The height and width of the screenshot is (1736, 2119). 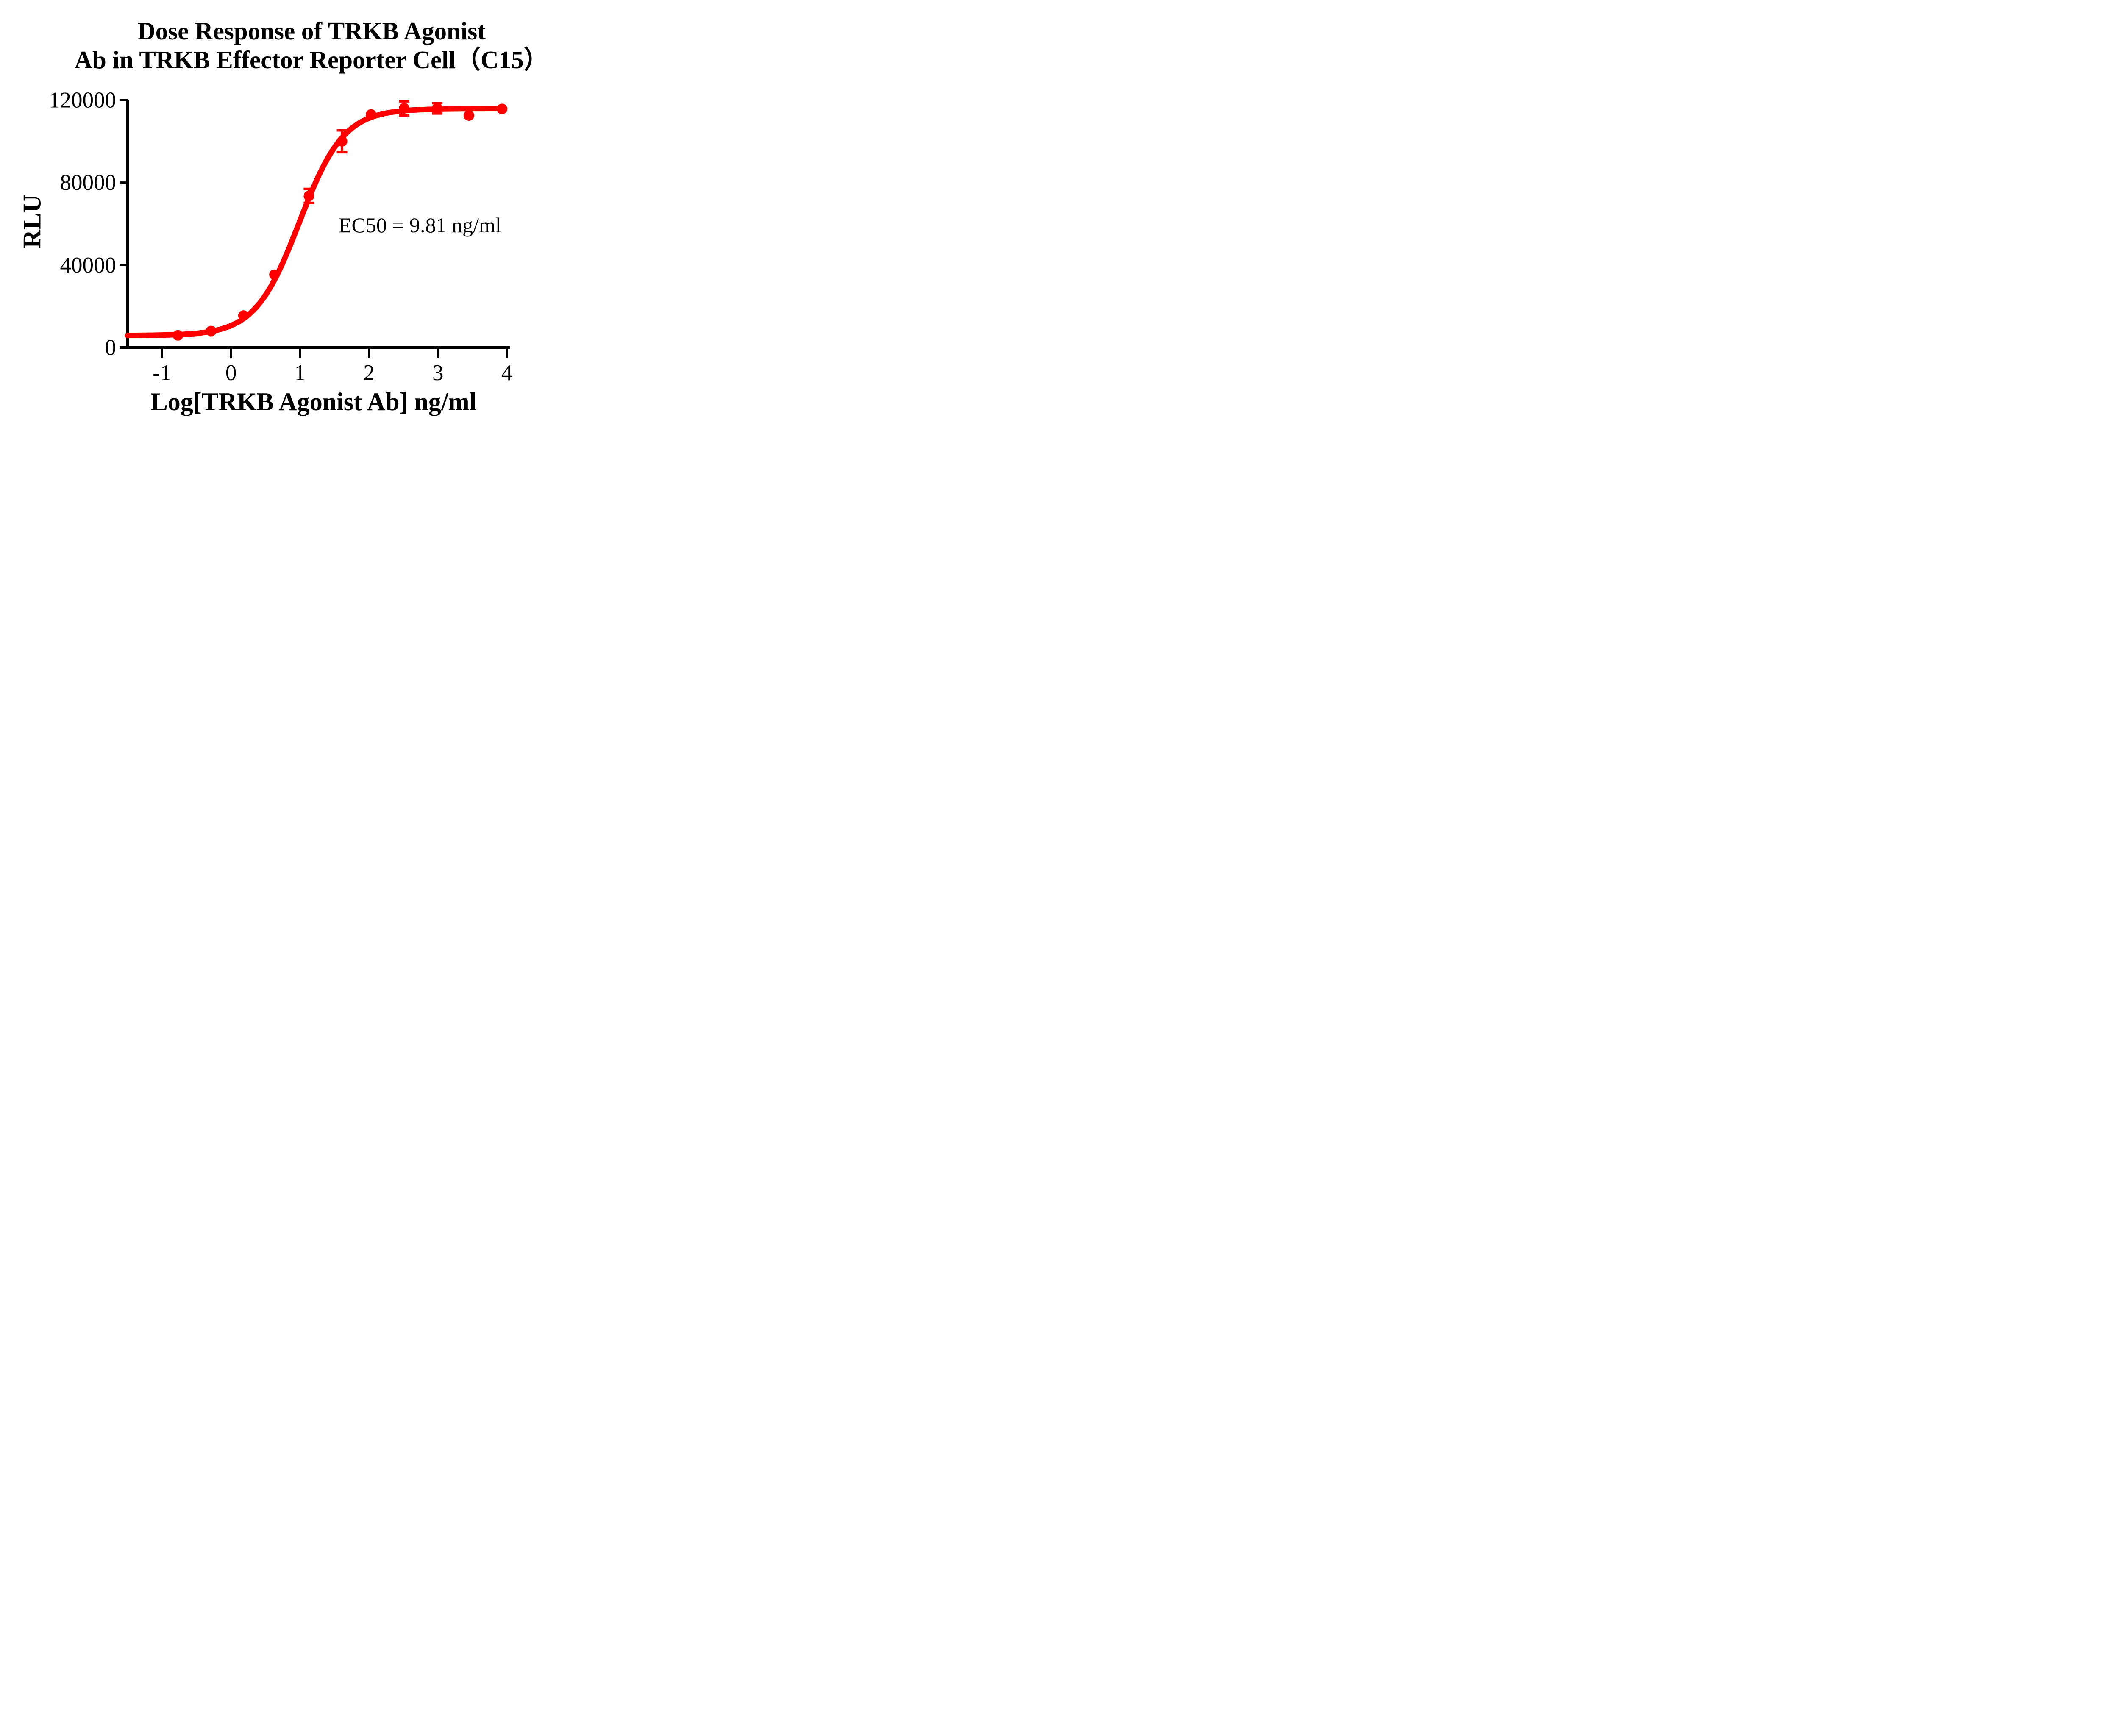 What do you see at coordinates (162, 373) in the screenshot?
I see `x-tick-label: -1` at bounding box center [162, 373].